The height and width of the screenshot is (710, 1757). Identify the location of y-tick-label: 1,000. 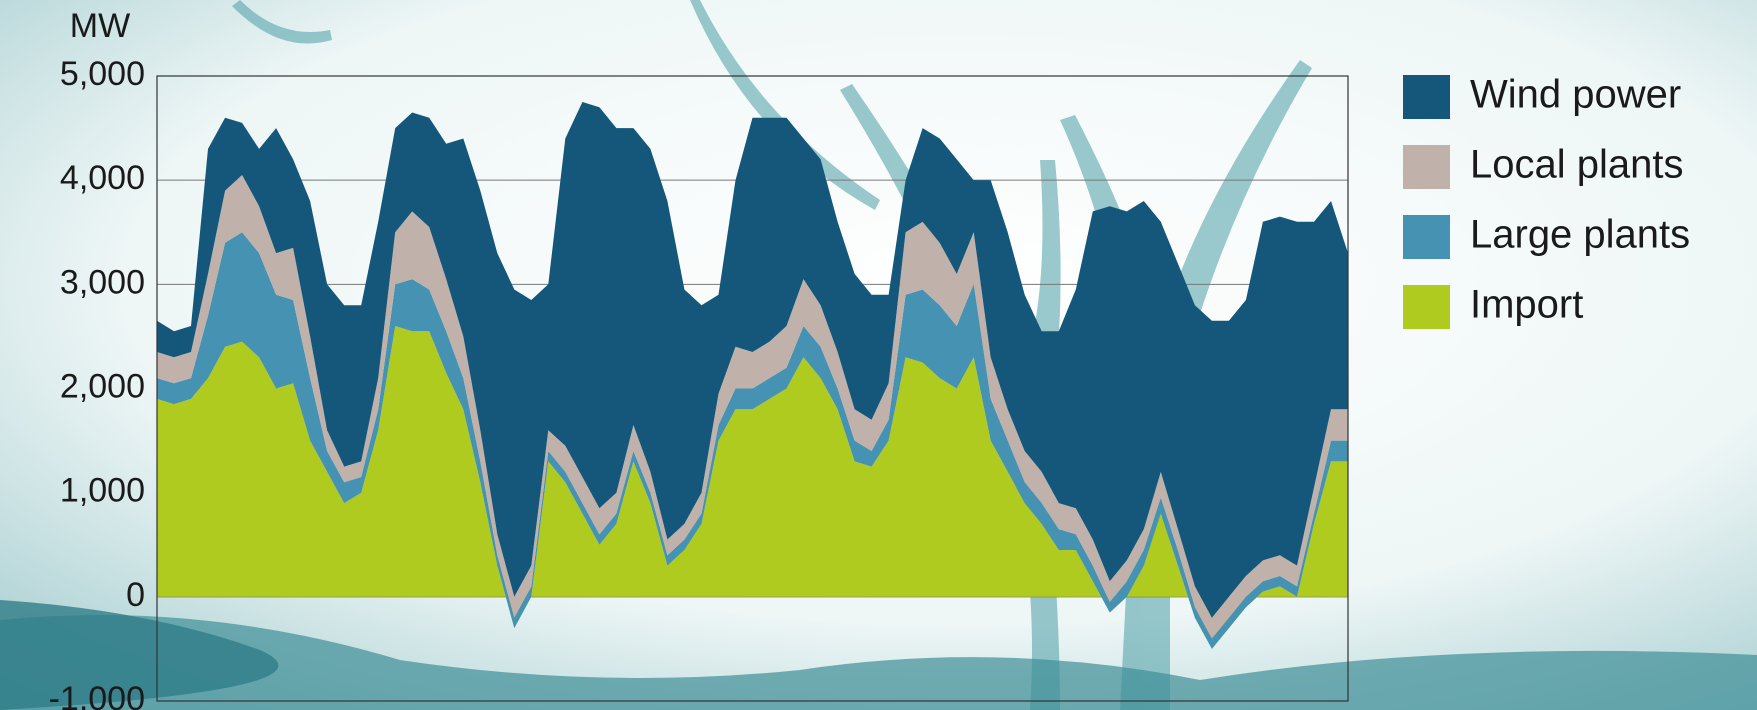
(102, 491).